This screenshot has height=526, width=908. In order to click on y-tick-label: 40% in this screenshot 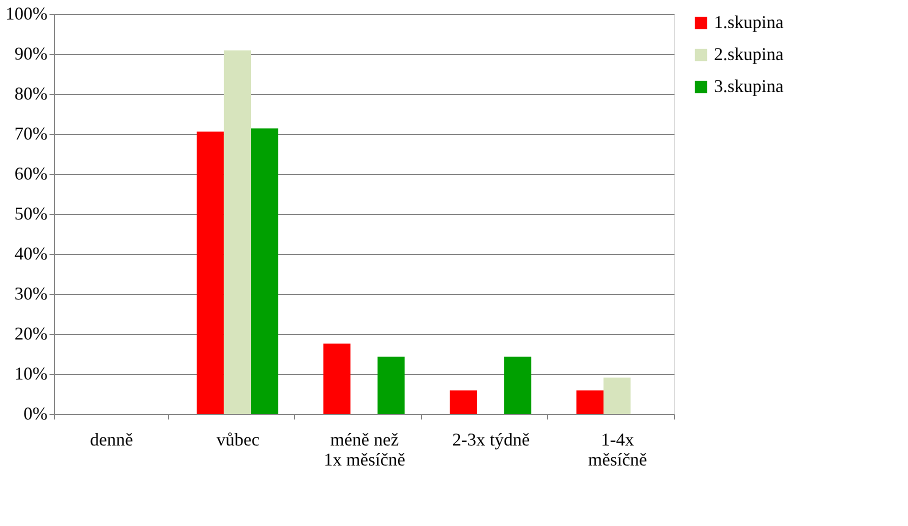, I will do `click(31, 254)`.